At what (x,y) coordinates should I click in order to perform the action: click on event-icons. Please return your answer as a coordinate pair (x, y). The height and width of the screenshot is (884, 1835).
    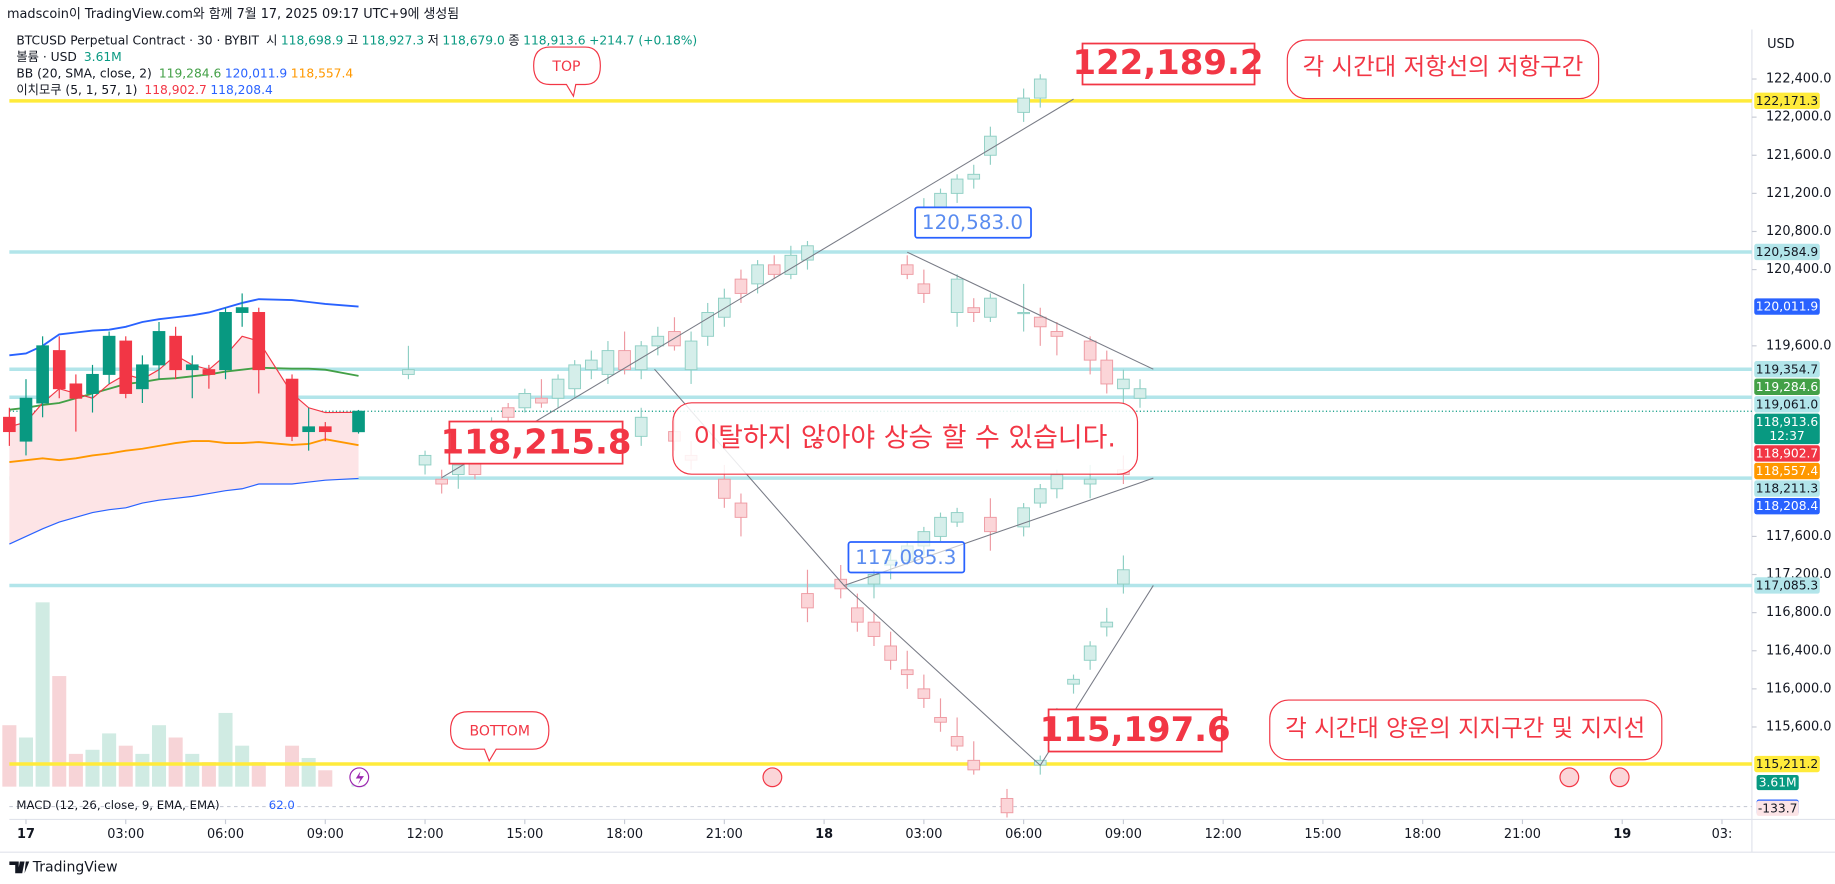
    Looking at the image, I should click on (989, 777).